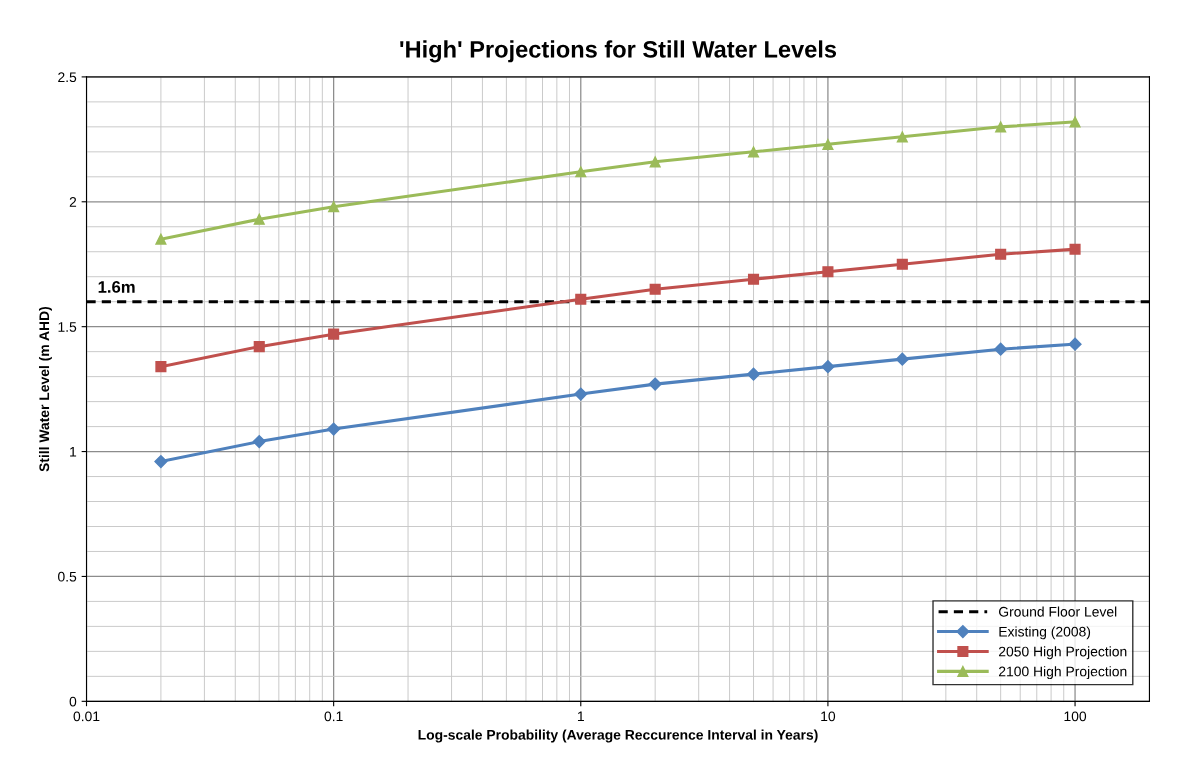  What do you see at coordinates (73, 701) in the screenshot?
I see `y-tick-label: 0` at bounding box center [73, 701].